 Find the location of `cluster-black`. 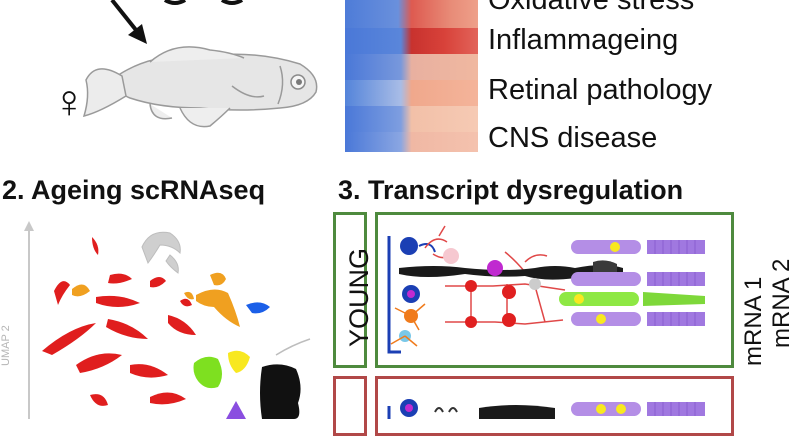

cluster-black is located at coordinates (280, 391).